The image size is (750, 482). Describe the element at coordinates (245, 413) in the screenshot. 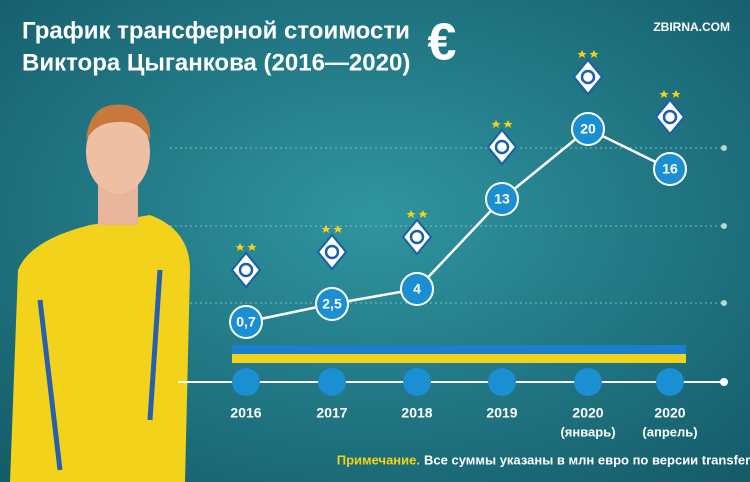

I see `x-tick-label: 2016` at that location.